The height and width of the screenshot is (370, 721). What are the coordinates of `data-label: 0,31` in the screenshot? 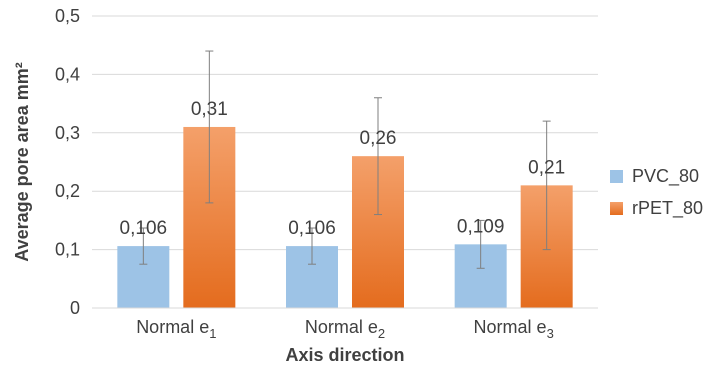 It's located at (209, 109).